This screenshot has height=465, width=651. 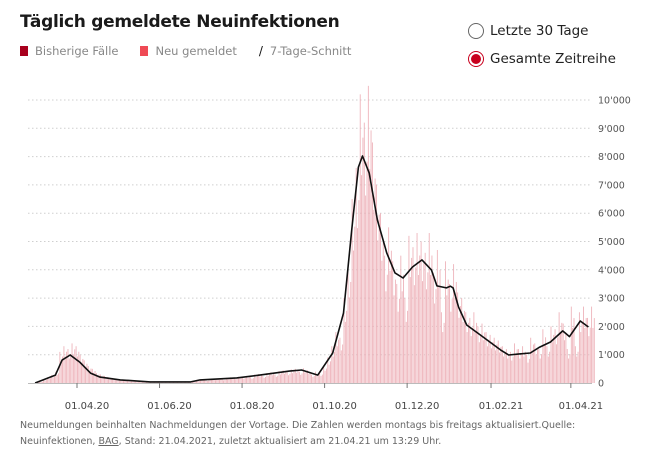 What do you see at coordinates (180, 22) in the screenshot?
I see `chart-title: Täglich gemeldete Neuinfektionen` at bounding box center [180, 22].